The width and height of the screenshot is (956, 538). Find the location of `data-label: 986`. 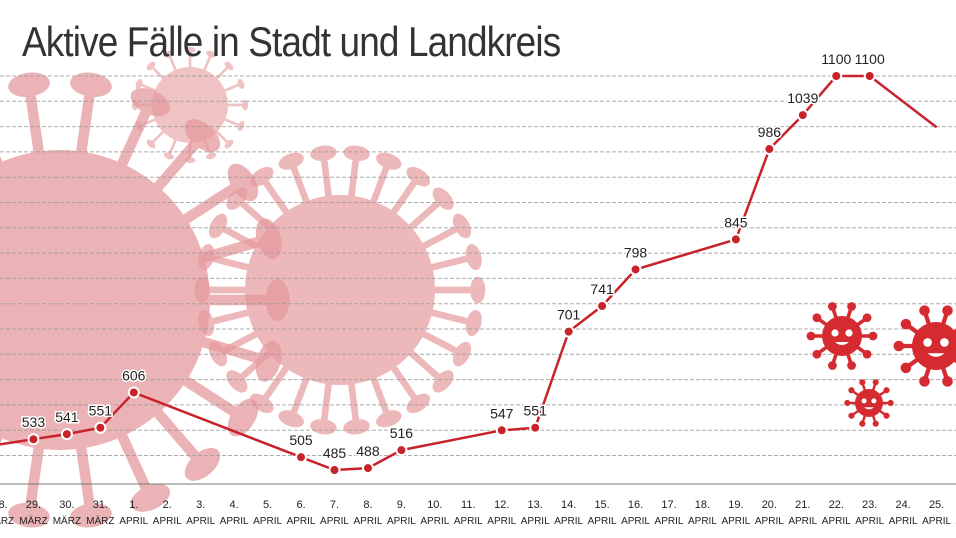

data-label: 986 is located at coordinates (770, 132).